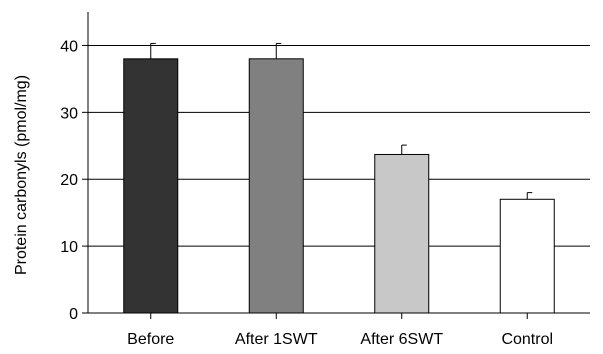 The image size is (603, 354). Describe the element at coordinates (340, 339) in the screenshot. I see `x-category-labels: Before After 1SWT After 6SWT Control` at that location.